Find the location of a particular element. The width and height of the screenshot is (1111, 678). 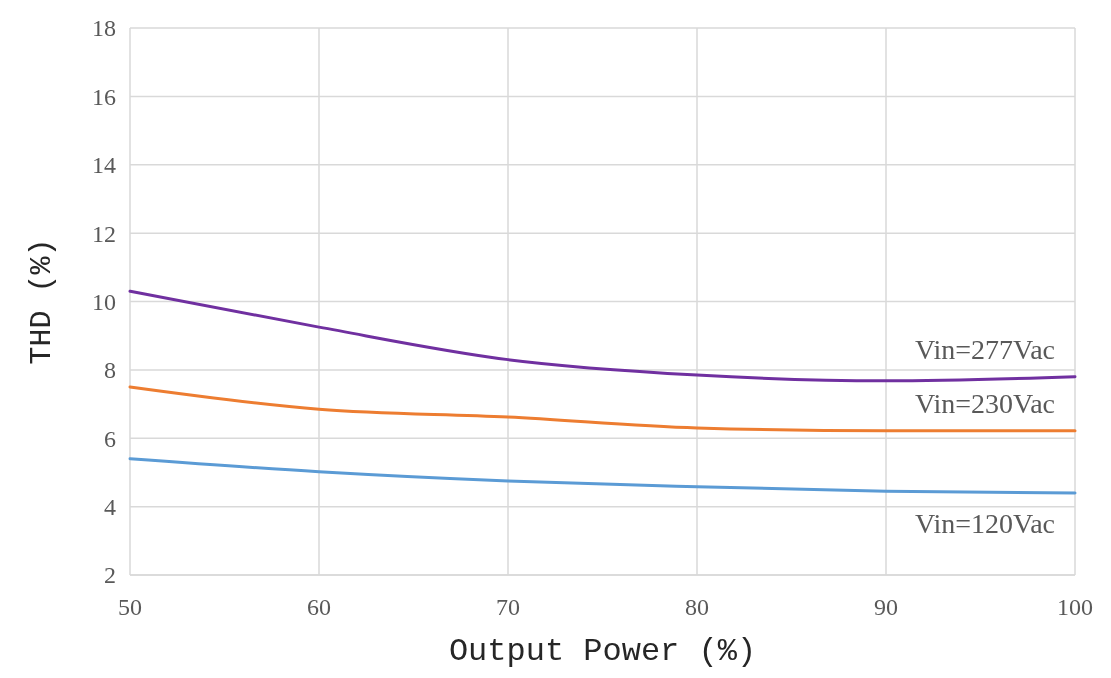

x-tick-label: 100 is located at coordinates (1075, 607).